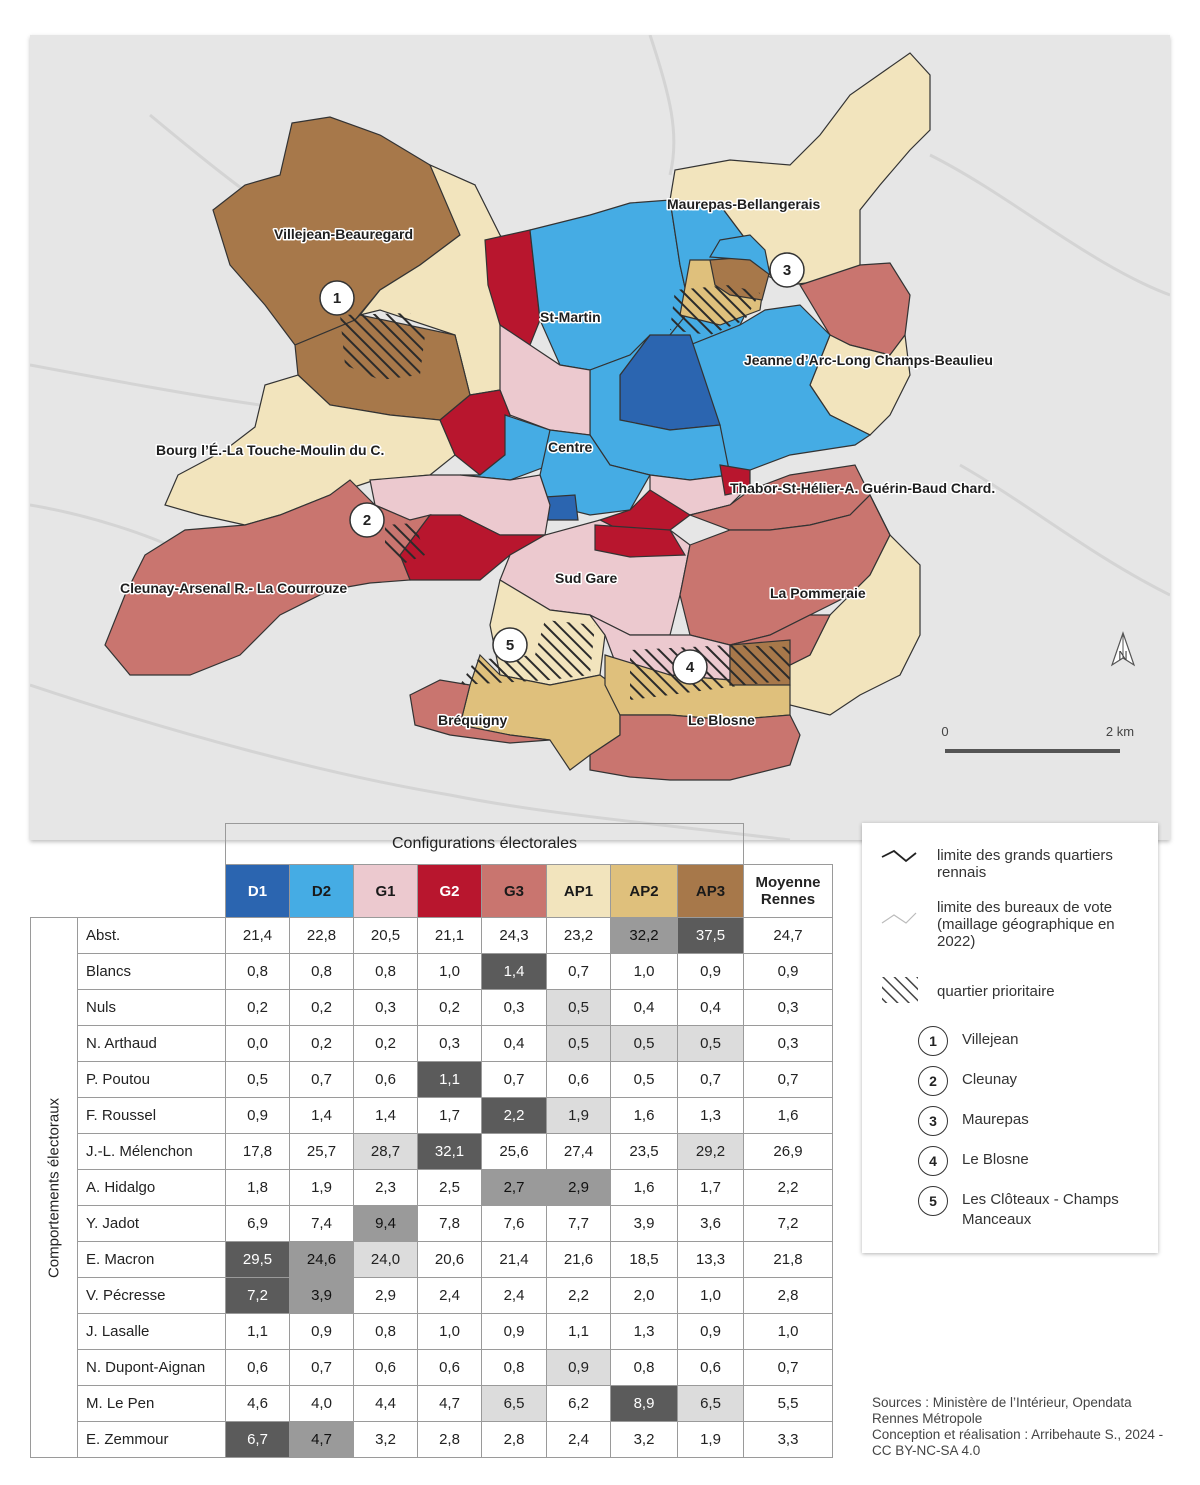  What do you see at coordinates (449, 1187) in the screenshot?
I see `table-cell: 2,5` at bounding box center [449, 1187].